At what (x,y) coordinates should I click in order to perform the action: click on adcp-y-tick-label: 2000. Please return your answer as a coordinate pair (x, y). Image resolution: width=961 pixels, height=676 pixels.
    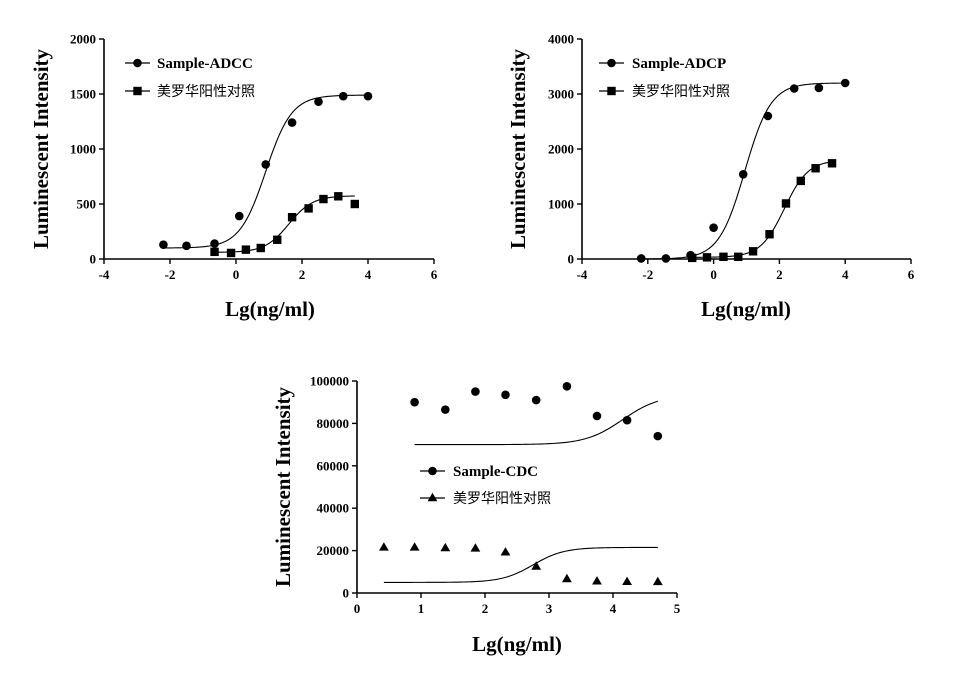
    Looking at the image, I should click on (561, 149).